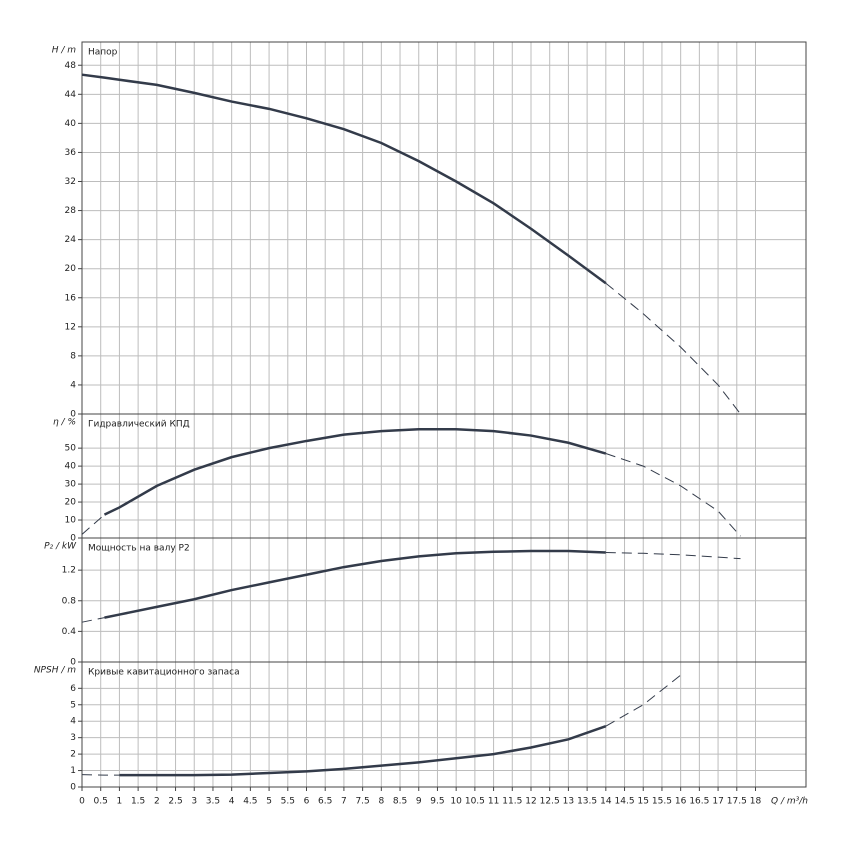  Describe the element at coordinates (157, 802) in the screenshot. I see `x-tick-label: 2` at that location.